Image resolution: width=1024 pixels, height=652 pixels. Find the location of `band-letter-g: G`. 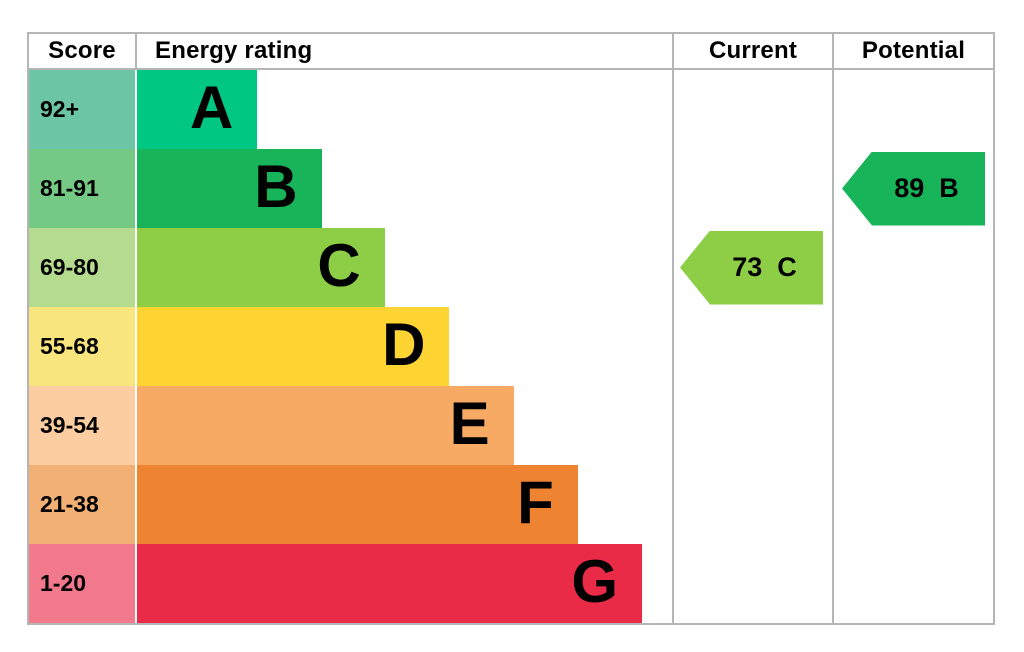

band-letter-g: G is located at coordinates (595, 581).